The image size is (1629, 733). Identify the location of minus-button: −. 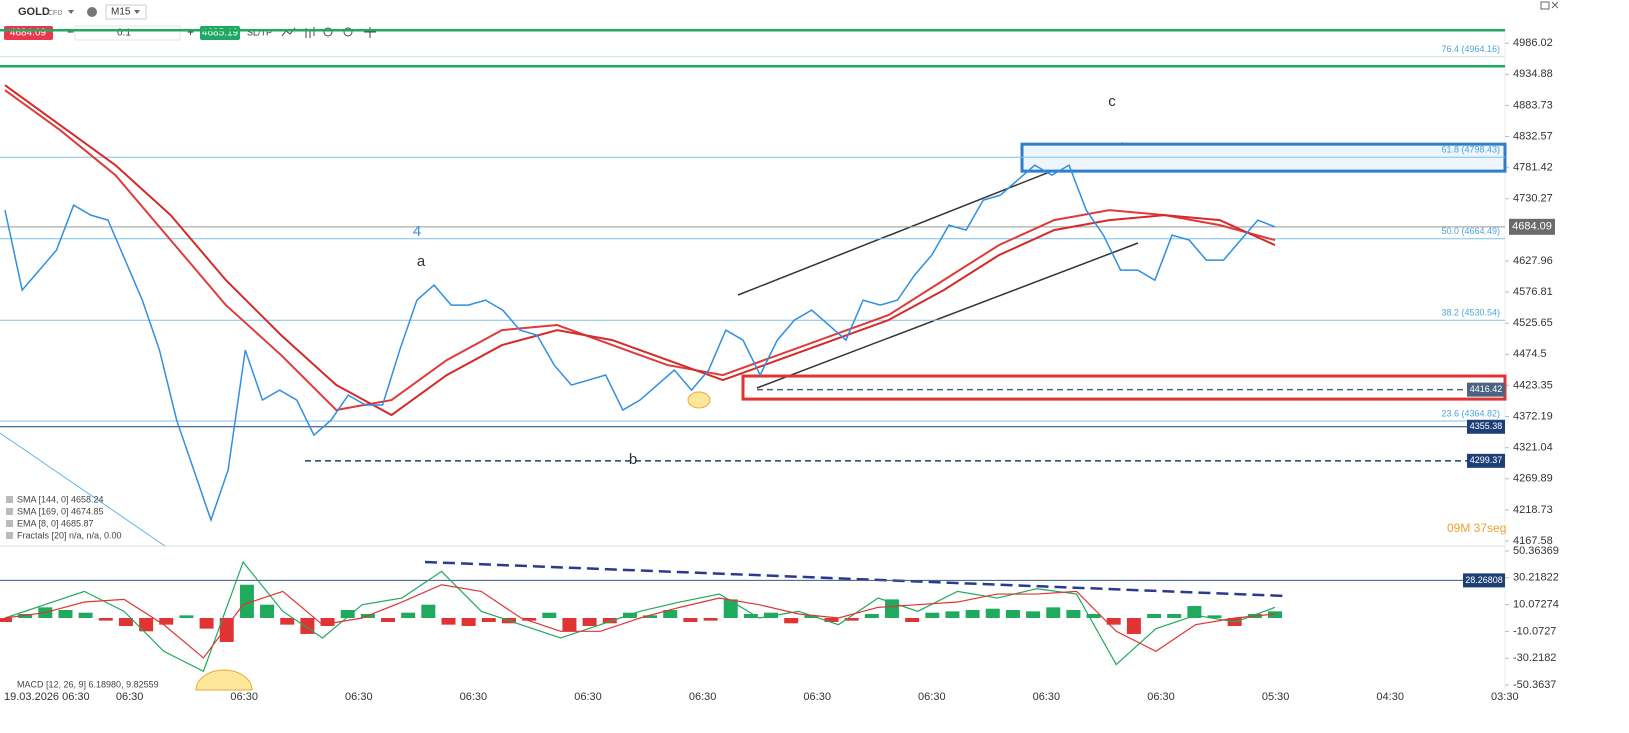
(70, 32).